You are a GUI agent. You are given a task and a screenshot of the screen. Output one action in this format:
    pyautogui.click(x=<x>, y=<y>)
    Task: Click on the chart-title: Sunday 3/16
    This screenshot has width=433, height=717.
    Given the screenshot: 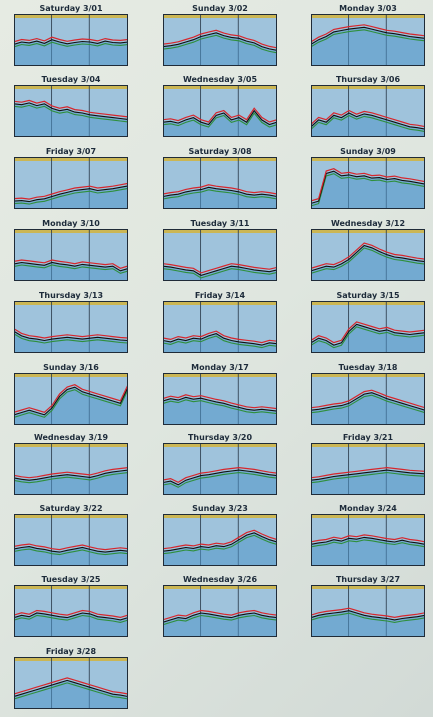 What is the action you would take?
    pyautogui.click(x=71, y=367)
    